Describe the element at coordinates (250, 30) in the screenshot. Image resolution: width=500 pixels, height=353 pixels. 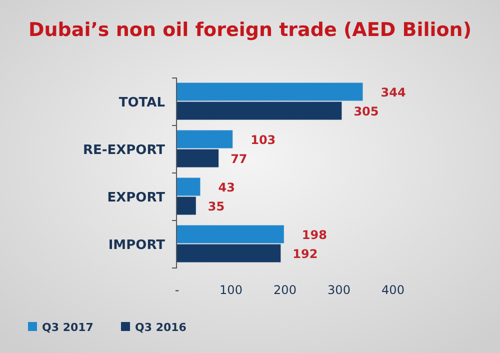
I see `chart-title: Dubai’s non oil foreign trade (AED Bilion)` at that location.